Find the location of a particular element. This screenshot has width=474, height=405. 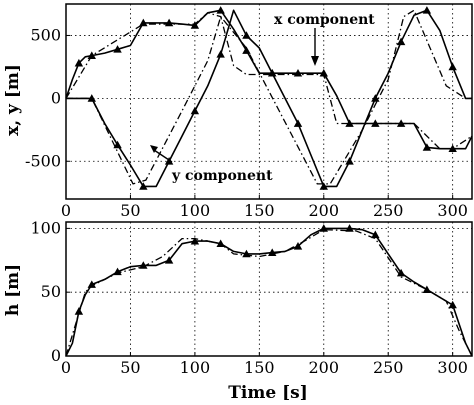

y-tick-label: 500 is located at coordinates (45, 34).